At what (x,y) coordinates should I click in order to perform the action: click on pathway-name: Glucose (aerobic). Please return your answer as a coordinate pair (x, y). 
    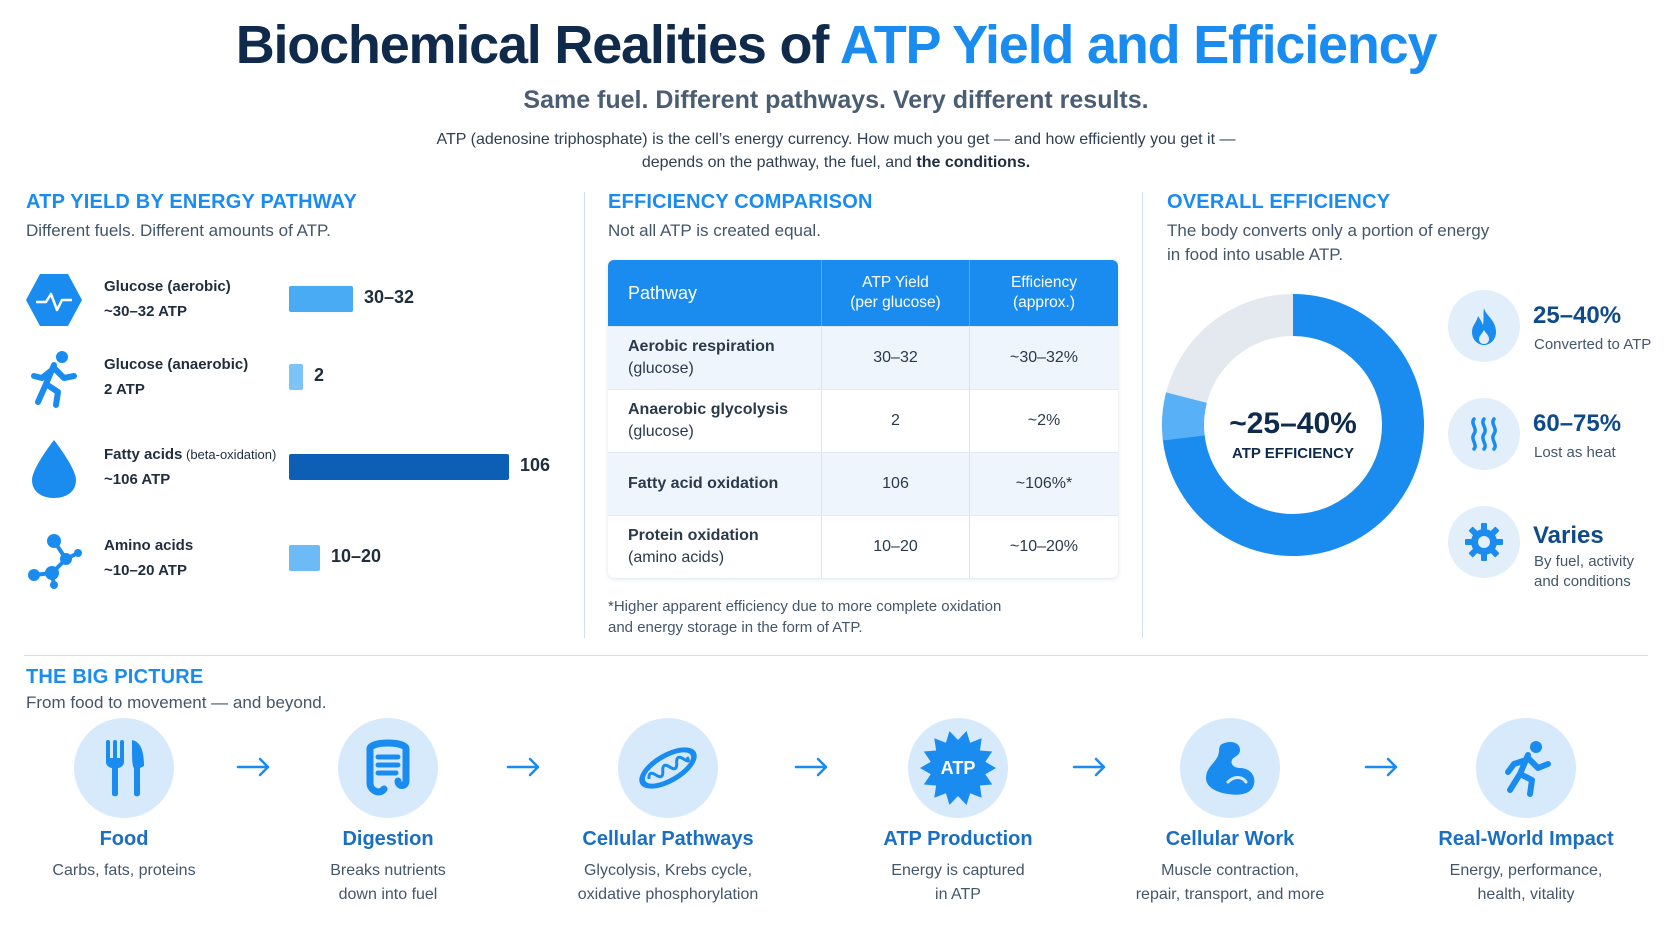
    Looking at the image, I should click on (167, 286).